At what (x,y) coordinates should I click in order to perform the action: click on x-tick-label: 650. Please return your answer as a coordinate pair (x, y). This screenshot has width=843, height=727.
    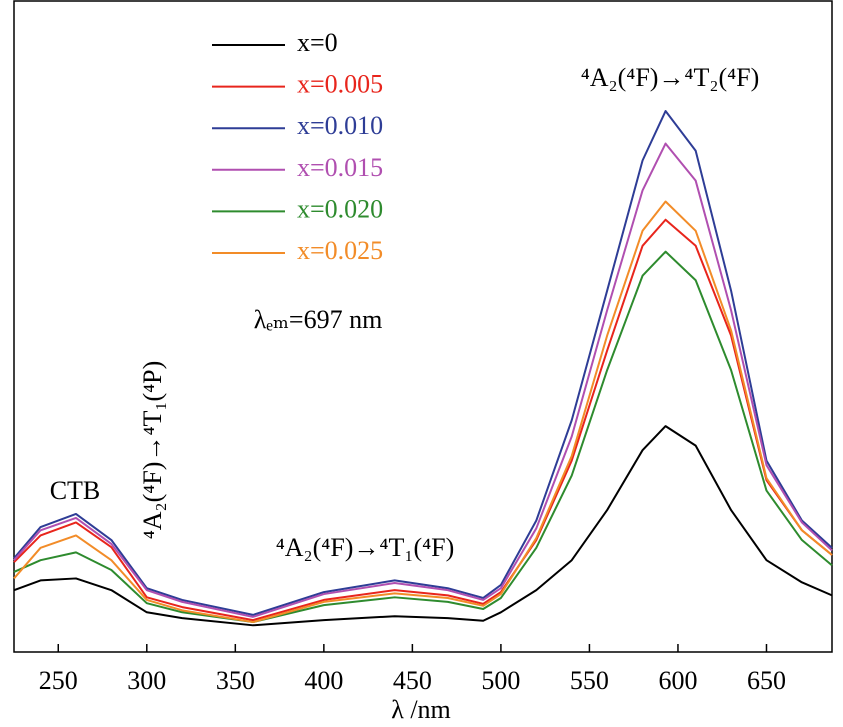
    Looking at the image, I should click on (766, 680).